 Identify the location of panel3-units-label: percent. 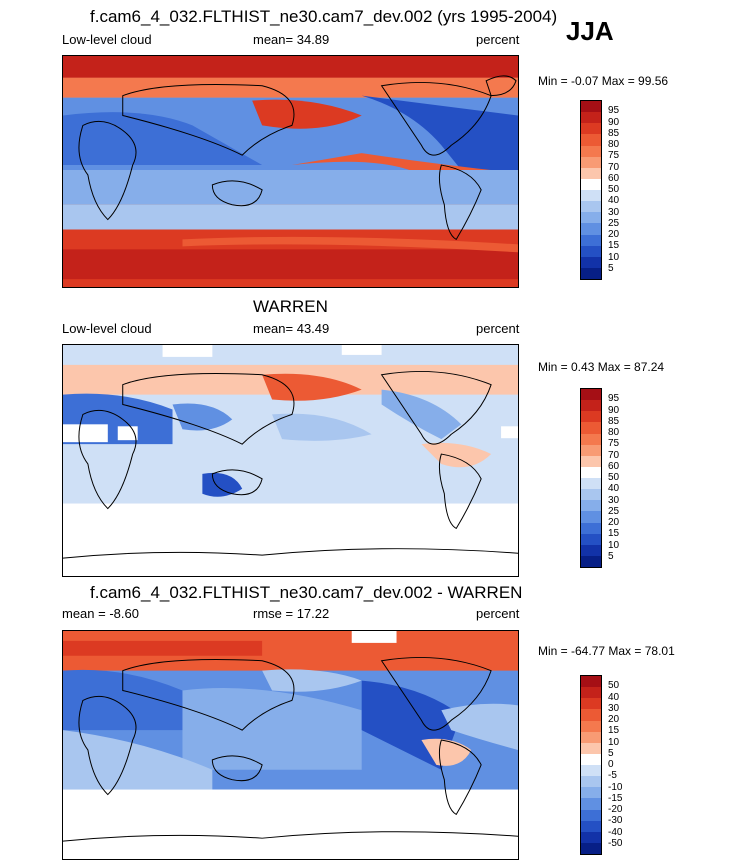
(498, 613).